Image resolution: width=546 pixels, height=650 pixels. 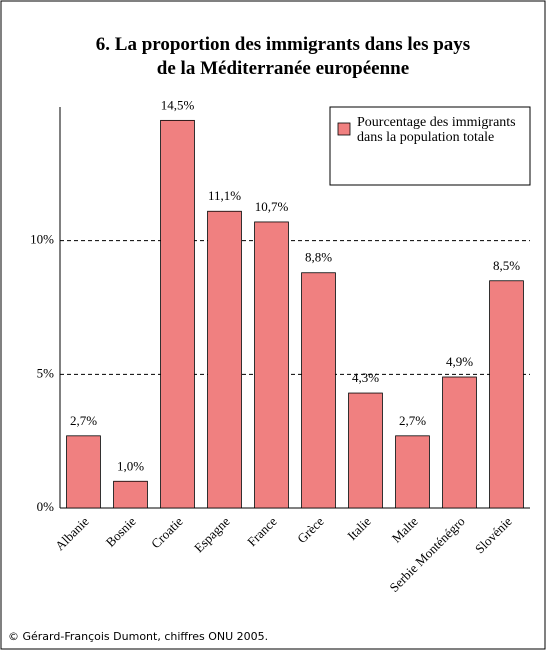 I want to click on data-label: 4,9%, so click(x=459, y=361).